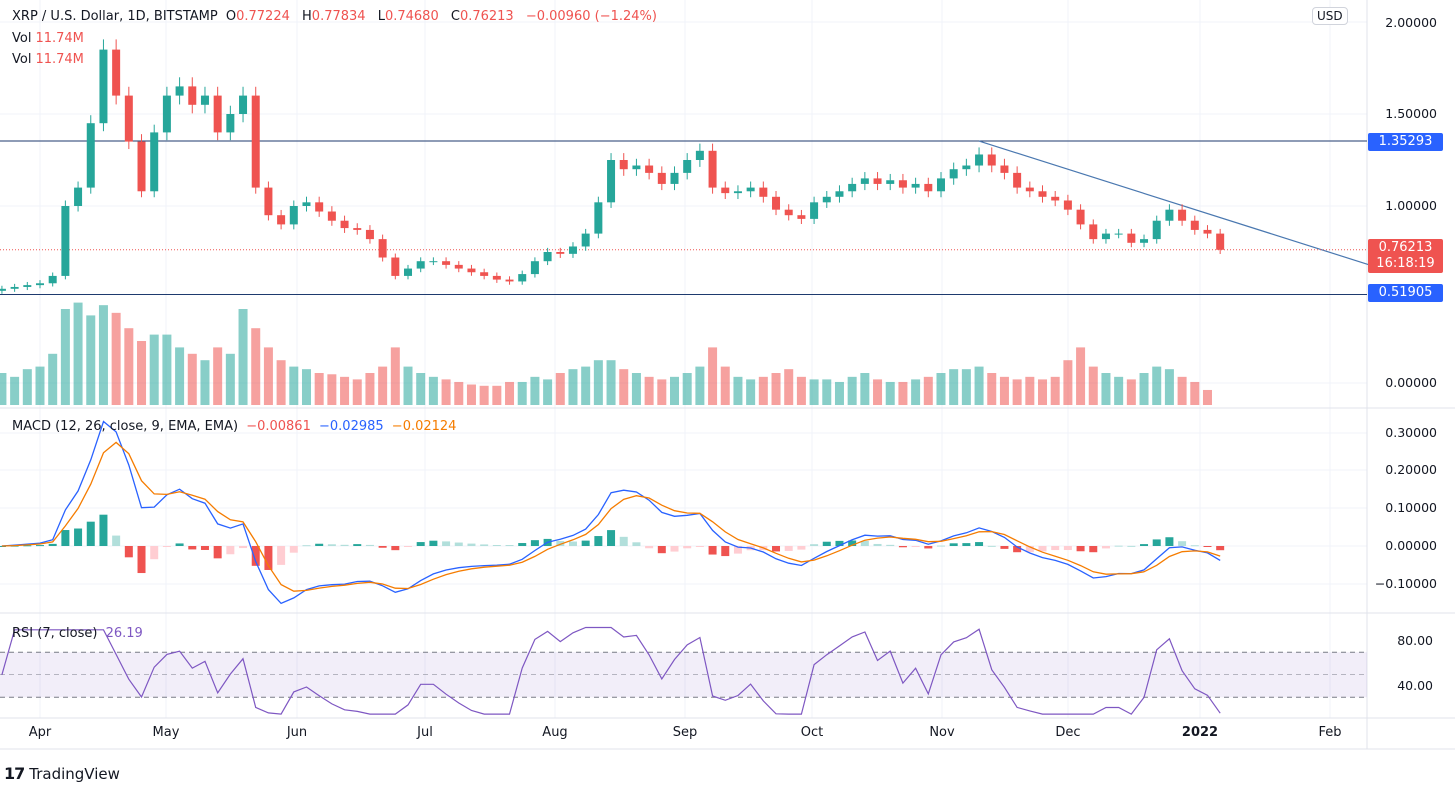  Describe the element at coordinates (74, 773) in the screenshot. I see `brand-name: TradingView` at that location.